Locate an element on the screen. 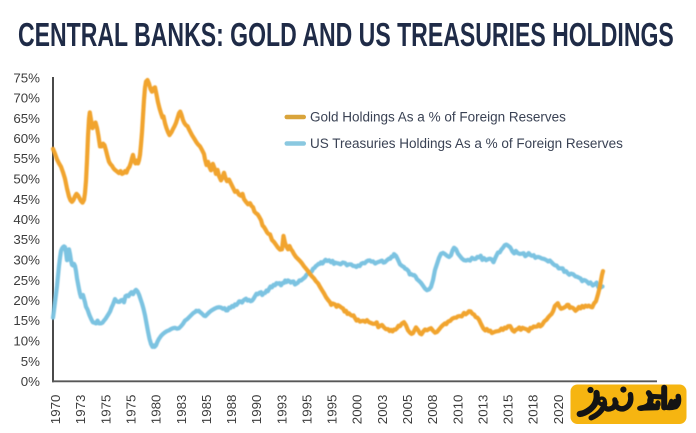 This screenshot has height=433, width=696. svg-text: 30% is located at coordinates (26, 260).